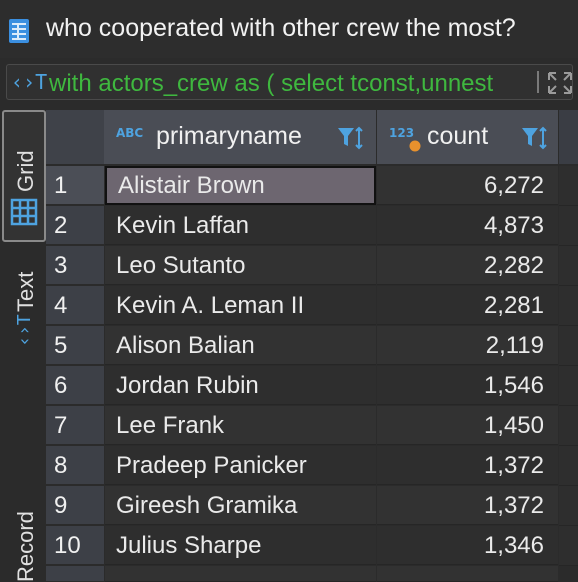  I want to click on sql-text-icon: ‹›T, so click(29, 82).